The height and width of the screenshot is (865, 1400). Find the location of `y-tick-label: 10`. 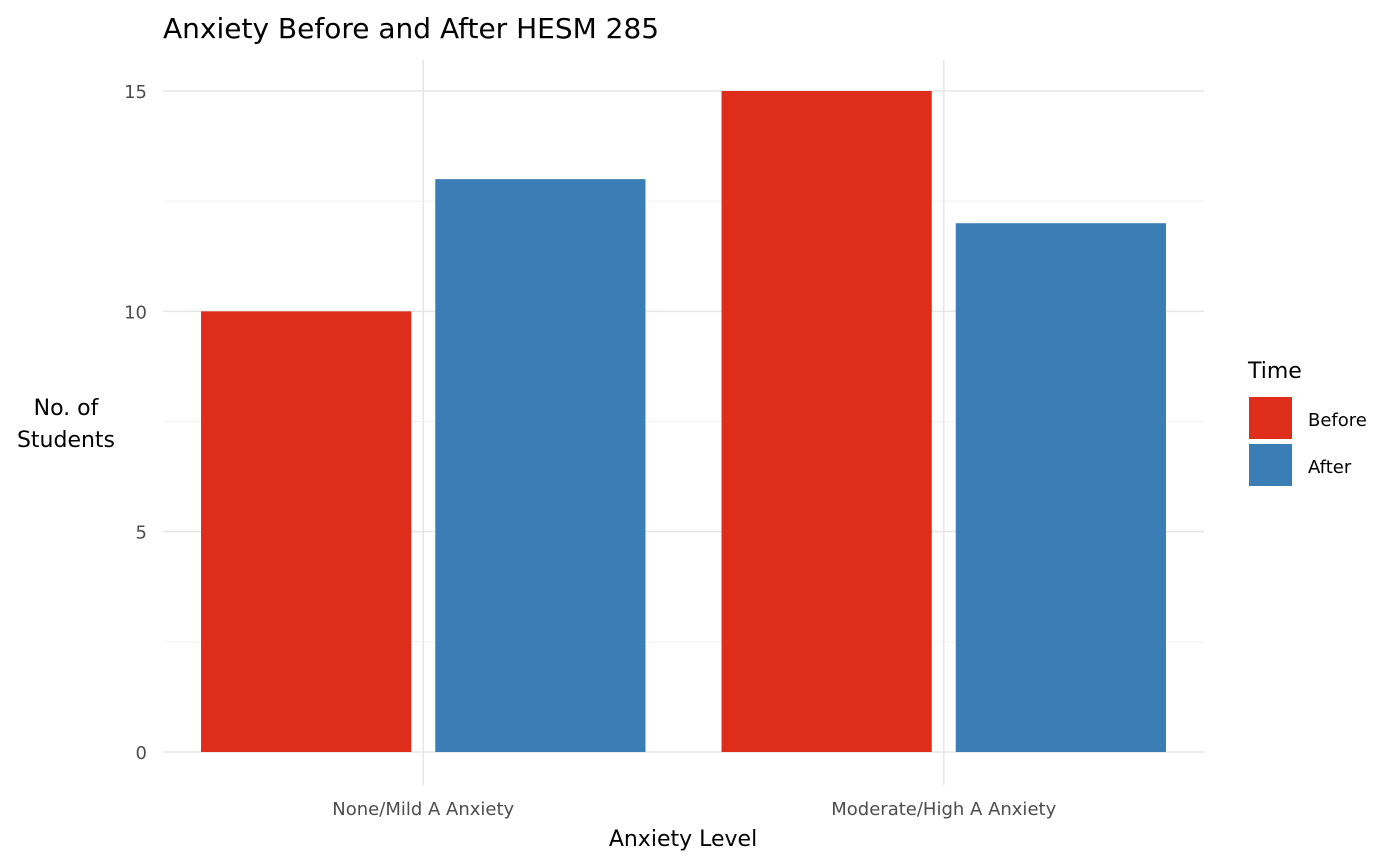

y-tick-label: 10 is located at coordinates (135, 312).